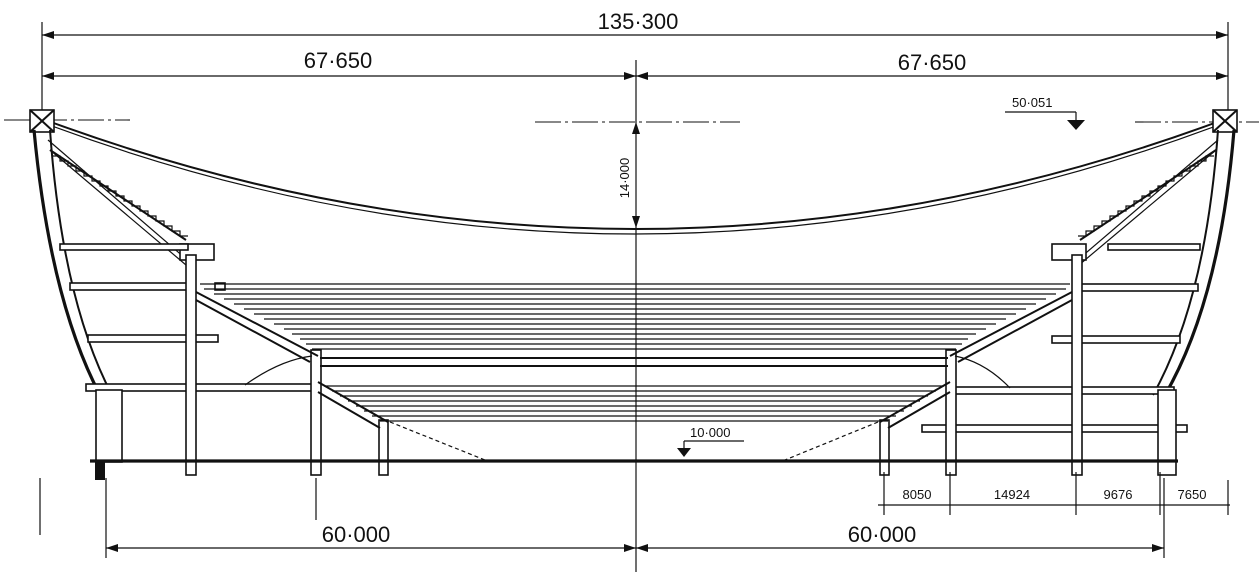 This screenshot has height=572, width=1259. I want to click on right-floor-slabs, so click(1061, 338).